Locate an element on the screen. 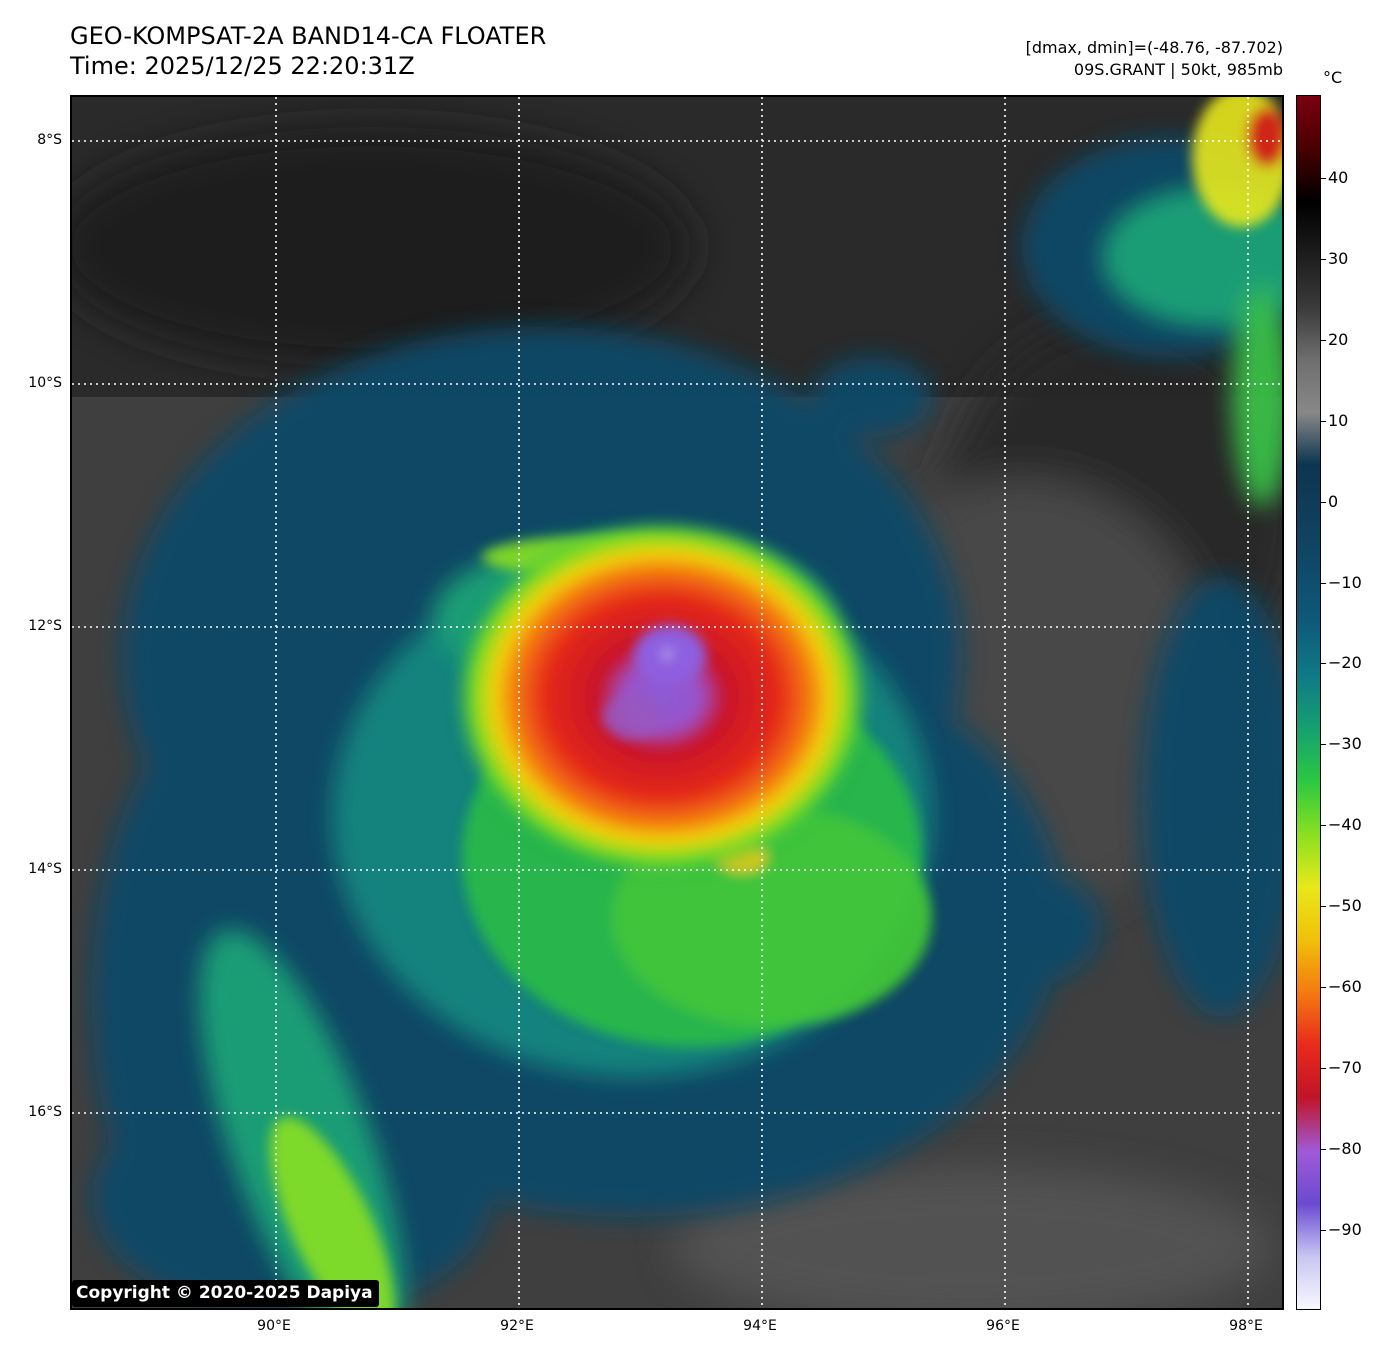 This screenshot has height=1359, width=1388. colorbar-tick-label: −80 is located at coordinates (1345, 1148).